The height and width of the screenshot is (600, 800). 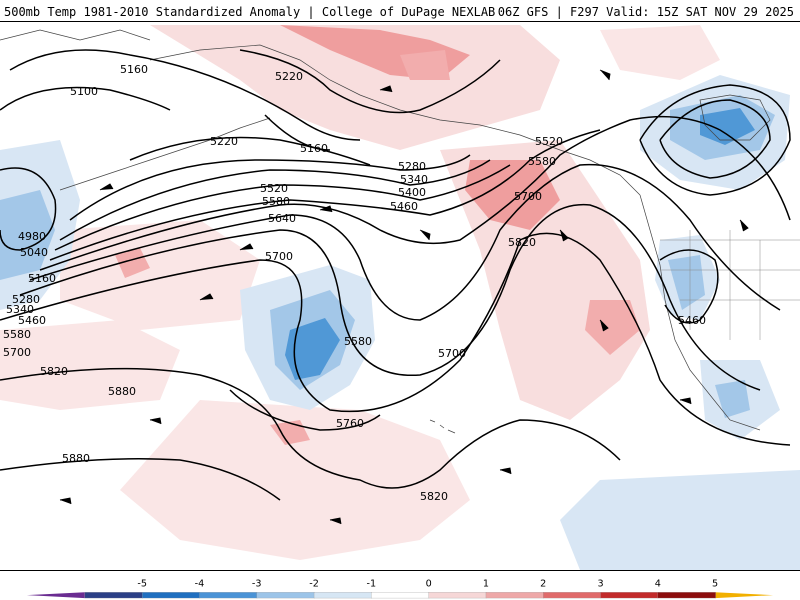 I want to click on color-scale-bar, so click(x=400, y=595).